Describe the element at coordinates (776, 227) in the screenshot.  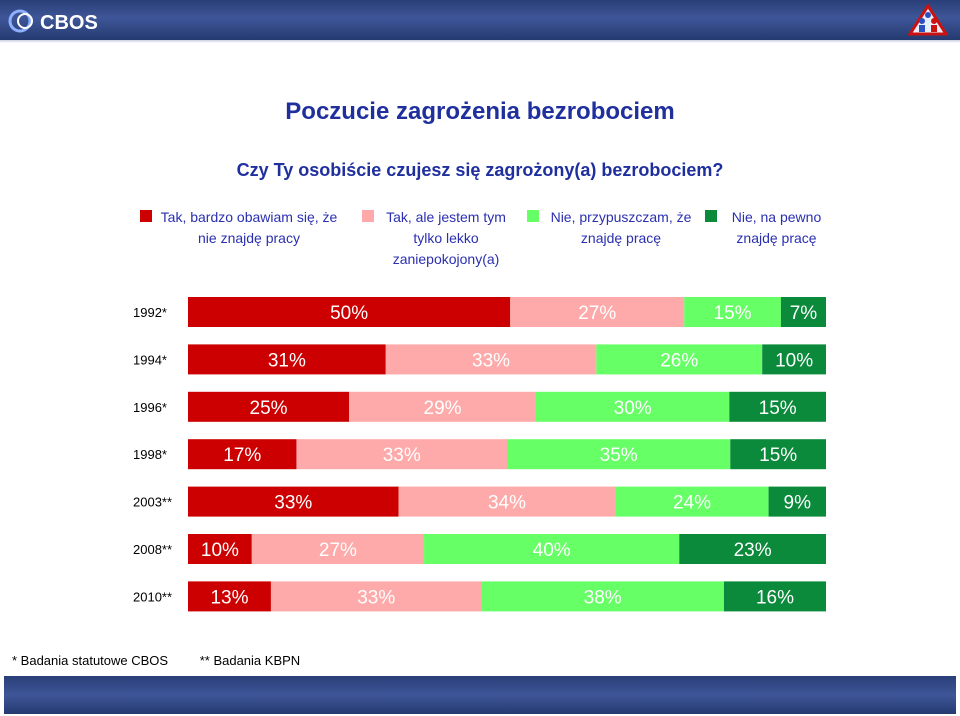
I see `legend-label: Nie, na pewno znajdę pracę` at that location.